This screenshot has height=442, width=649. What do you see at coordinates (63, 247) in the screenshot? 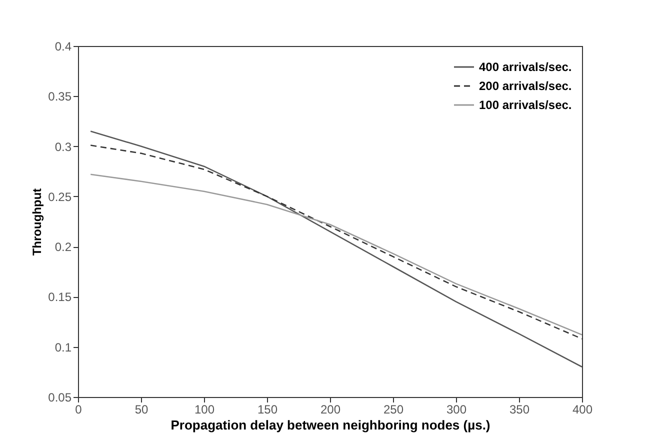
I see `y-tick-label: 0.2` at bounding box center [63, 247].